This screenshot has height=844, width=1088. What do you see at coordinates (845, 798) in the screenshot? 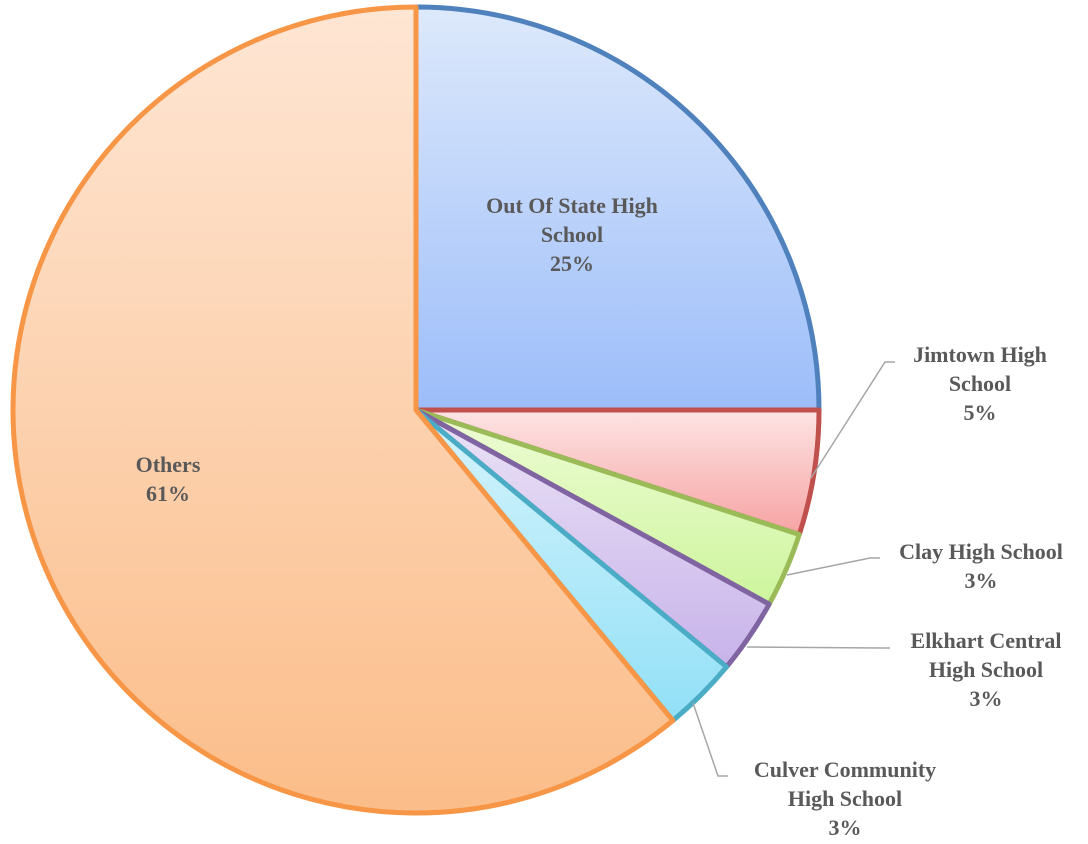
I see `slice-label: Culver Community High School 3%` at bounding box center [845, 798].